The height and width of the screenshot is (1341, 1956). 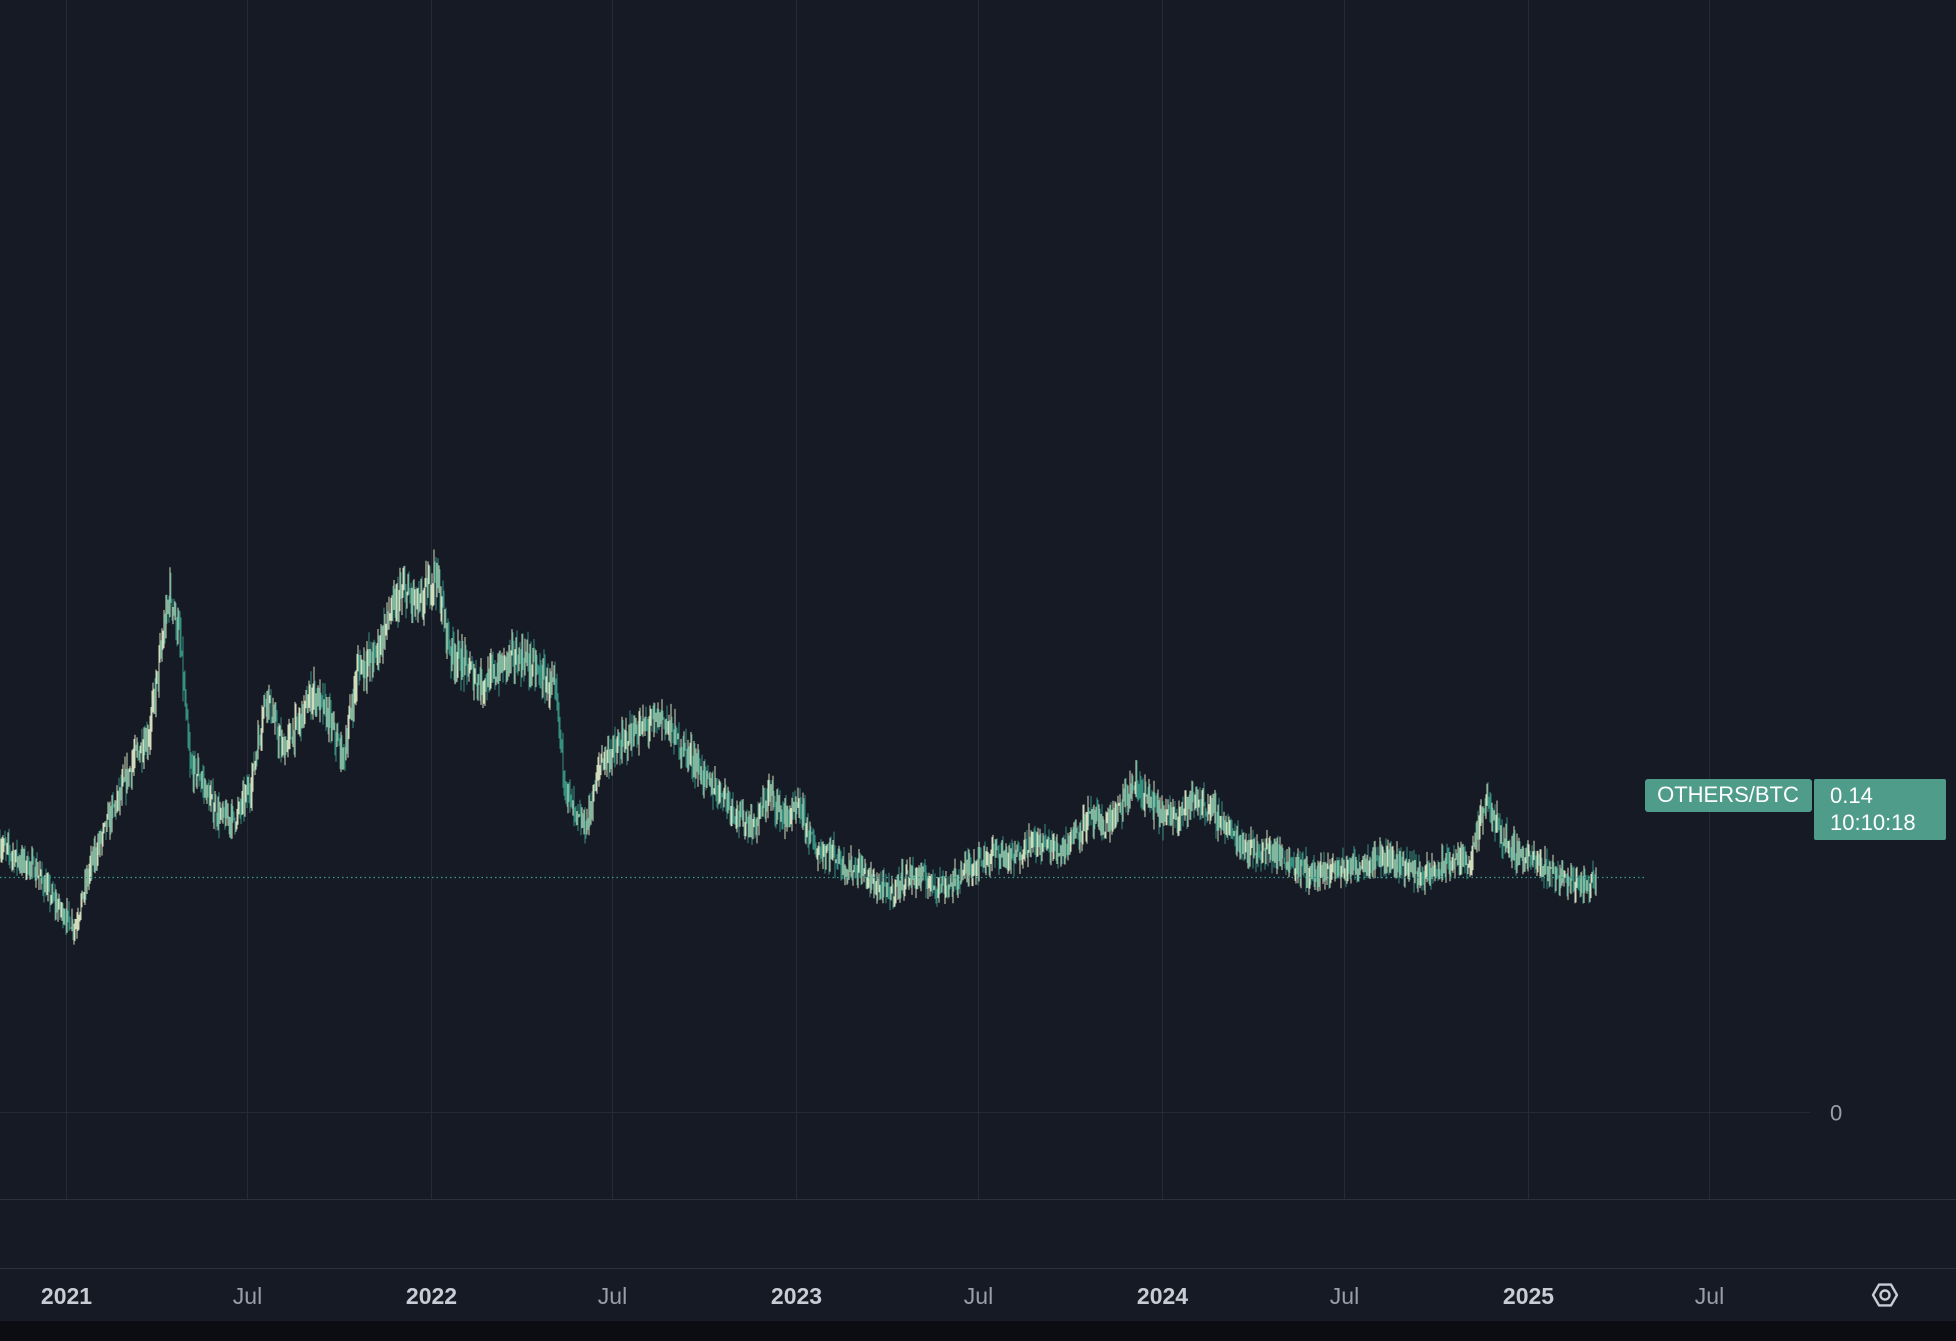 I want to click on time-tick-label: 2024, so click(x=1162, y=1296).